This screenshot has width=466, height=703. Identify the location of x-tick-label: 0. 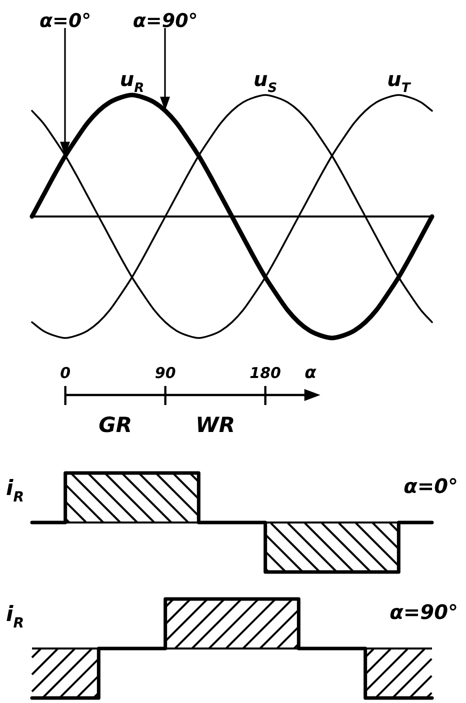
(65, 373).